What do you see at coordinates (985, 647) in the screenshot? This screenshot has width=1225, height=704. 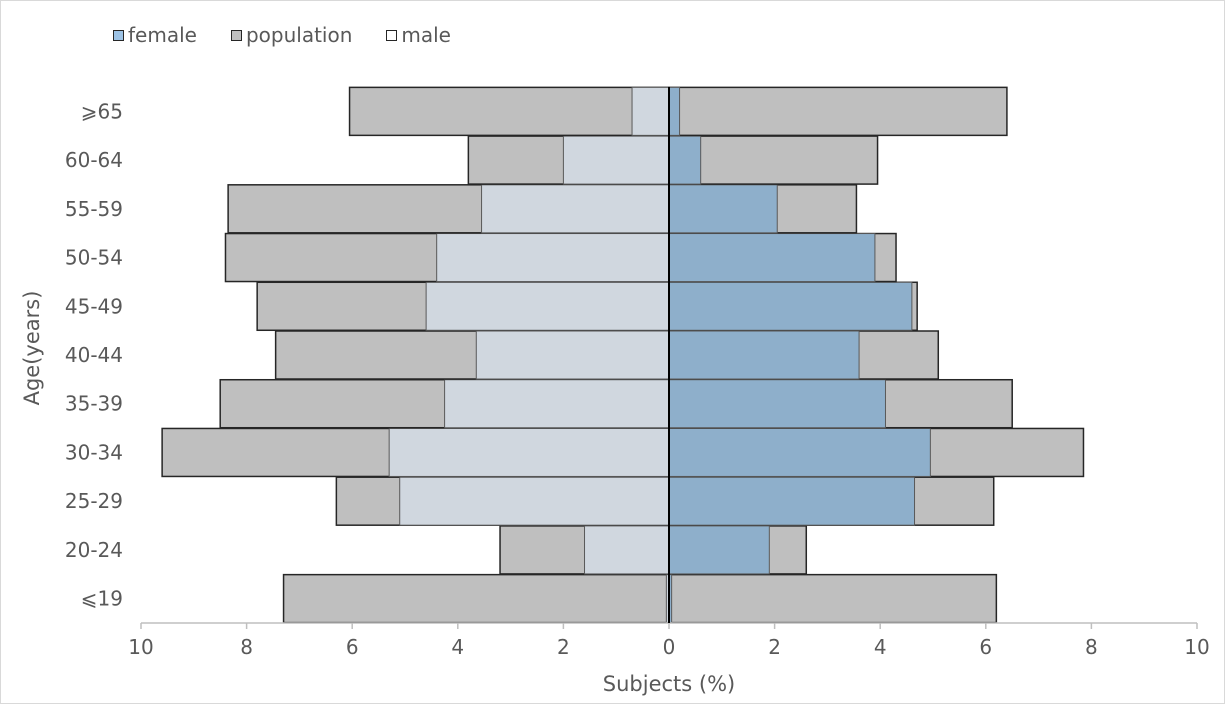 I see `x-tick-label-8: 6` at bounding box center [985, 647].